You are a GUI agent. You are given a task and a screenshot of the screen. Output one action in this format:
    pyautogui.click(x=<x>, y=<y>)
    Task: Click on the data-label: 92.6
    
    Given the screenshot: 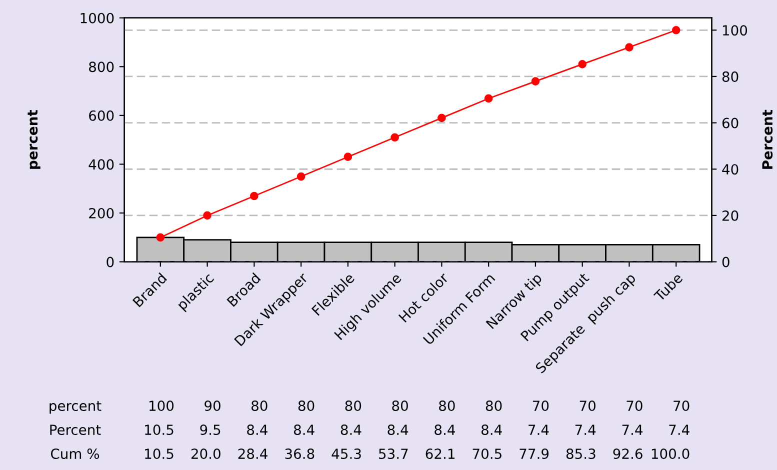 What is the action you would take?
    pyautogui.click(x=627, y=454)
    